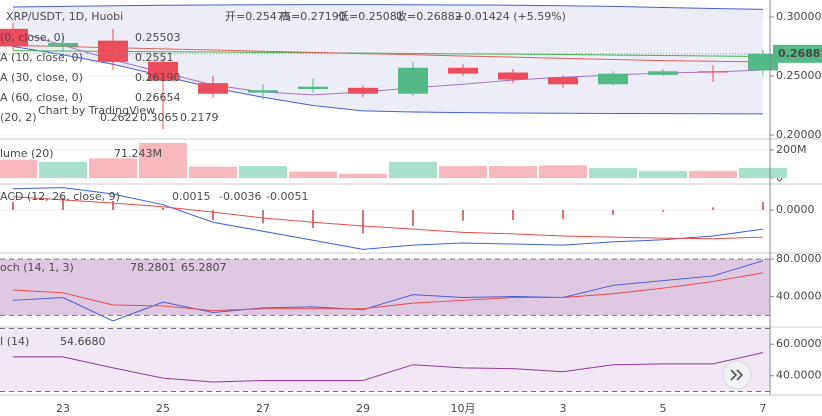 The height and width of the screenshot is (416, 822). Describe the element at coordinates (63, 408) in the screenshot. I see `x-tick-label: 23` at that location.